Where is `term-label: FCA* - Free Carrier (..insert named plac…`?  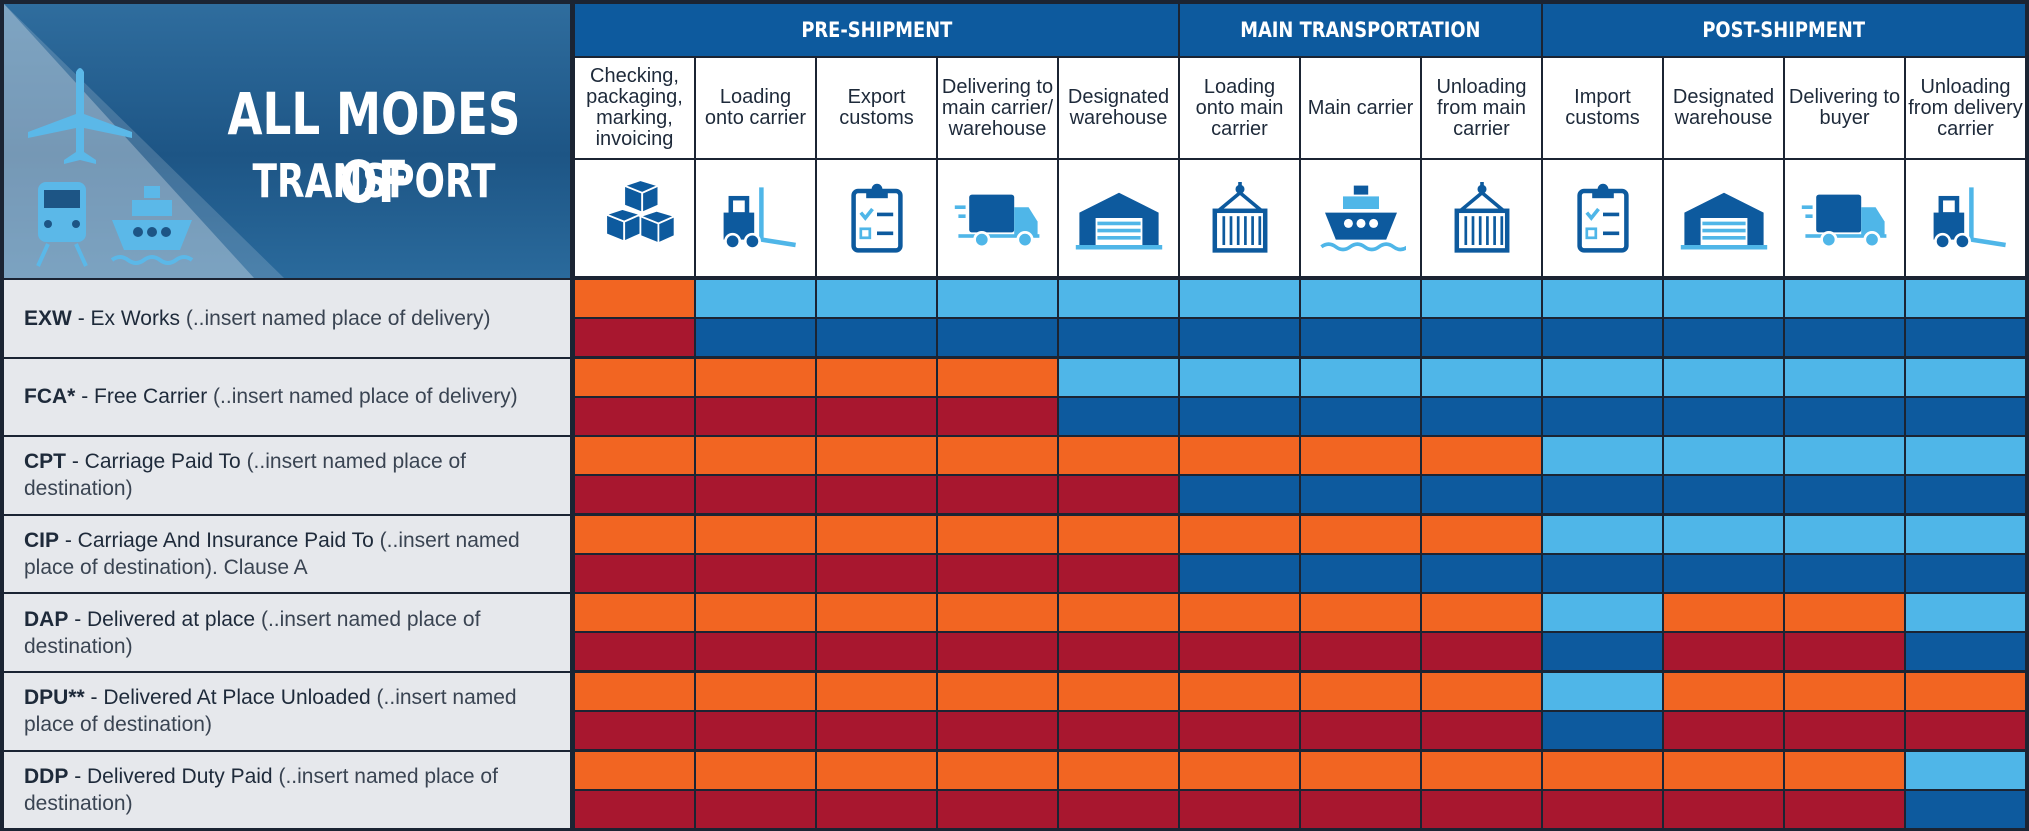
term-label: FCA* - Free Carrier (..insert named plac… is located at coordinates (287, 397).